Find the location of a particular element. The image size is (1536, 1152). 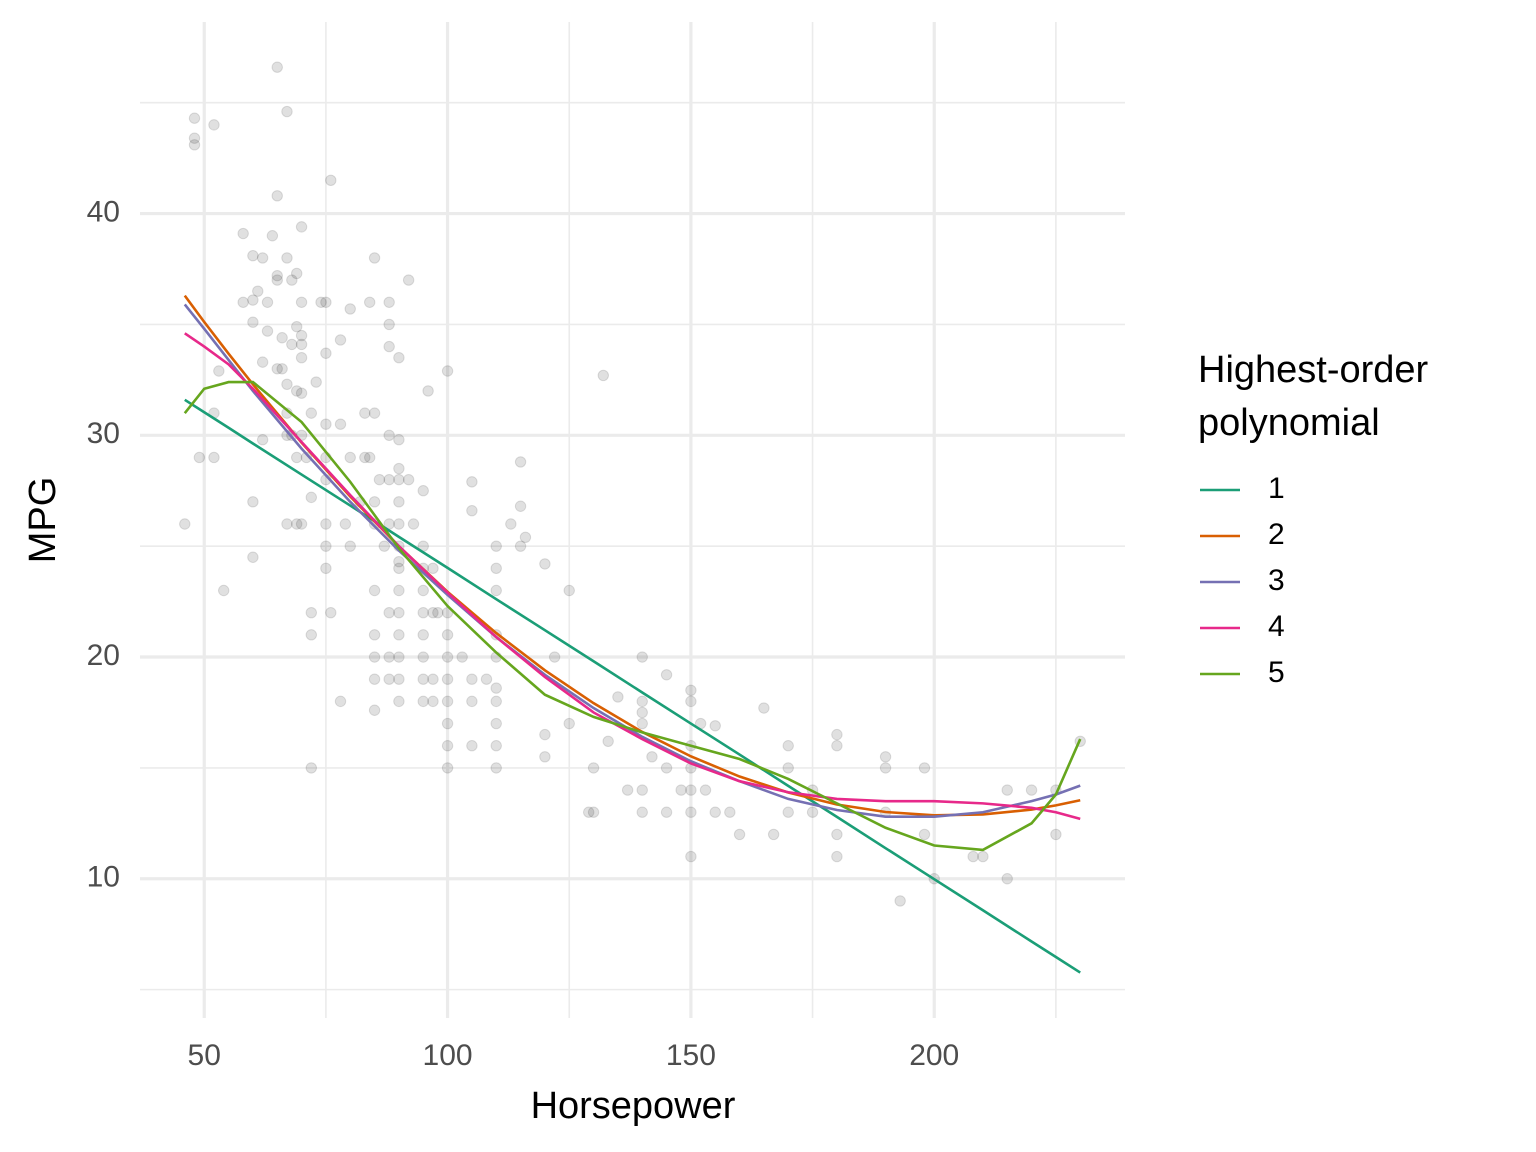

x-tick-label: 100 is located at coordinates (448, 1055).